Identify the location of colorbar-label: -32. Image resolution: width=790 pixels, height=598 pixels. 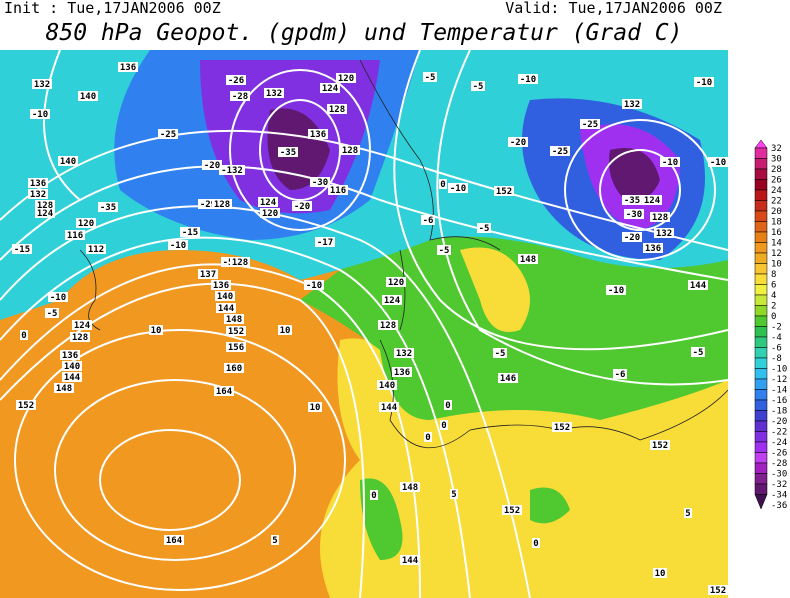
(779, 485).